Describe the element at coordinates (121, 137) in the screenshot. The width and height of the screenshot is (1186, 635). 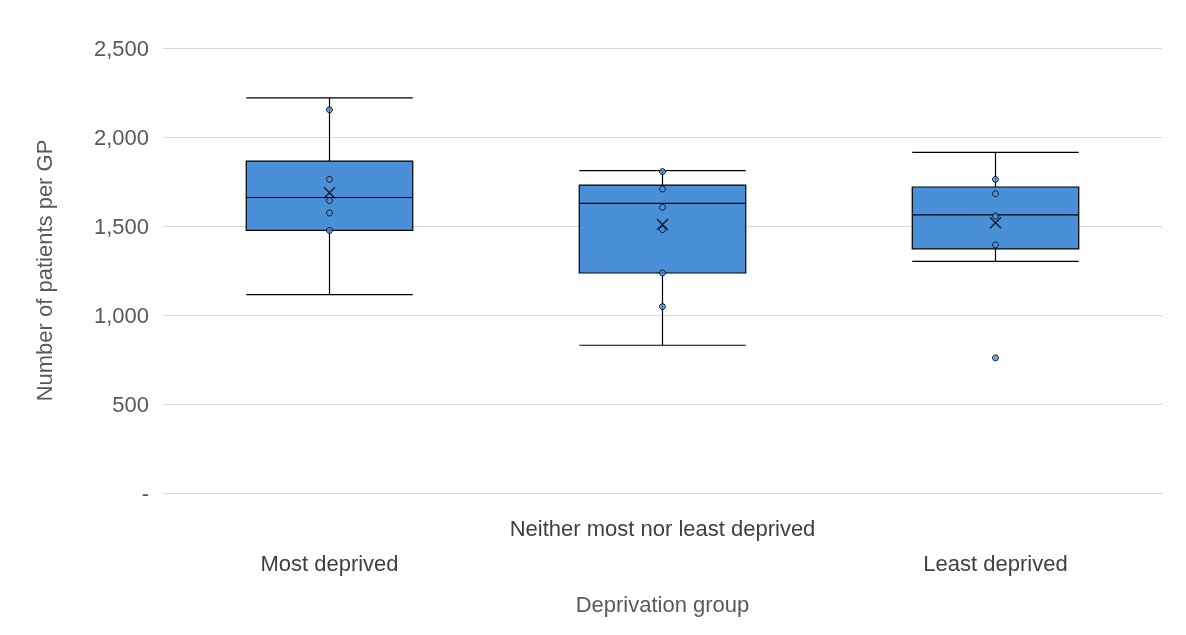
I see `y-tick-label: 2,000` at that location.